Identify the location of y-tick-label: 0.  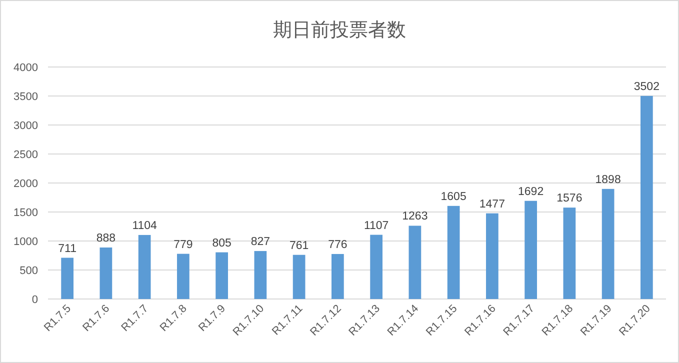
(35, 300).